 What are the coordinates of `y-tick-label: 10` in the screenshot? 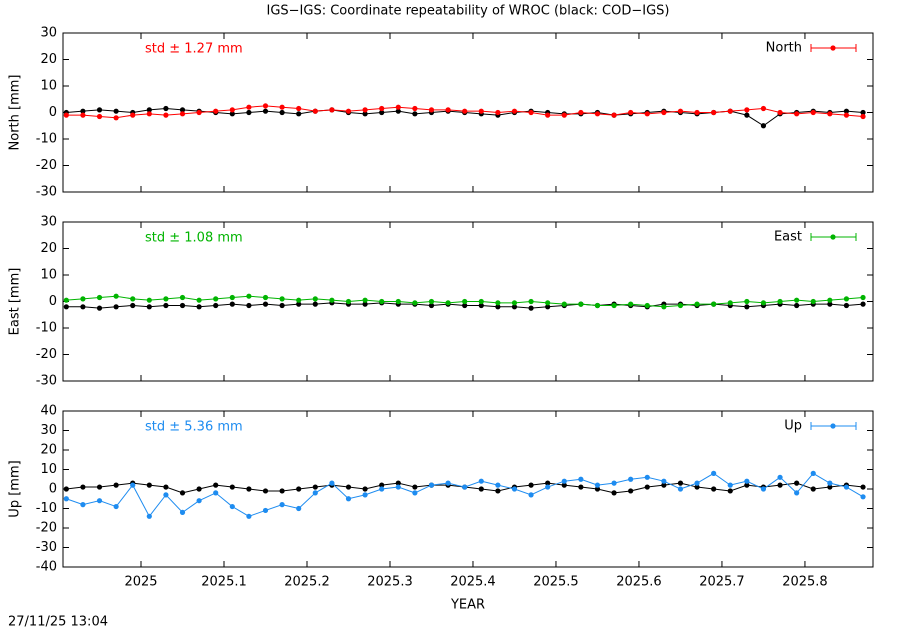 It's located at (48, 469).